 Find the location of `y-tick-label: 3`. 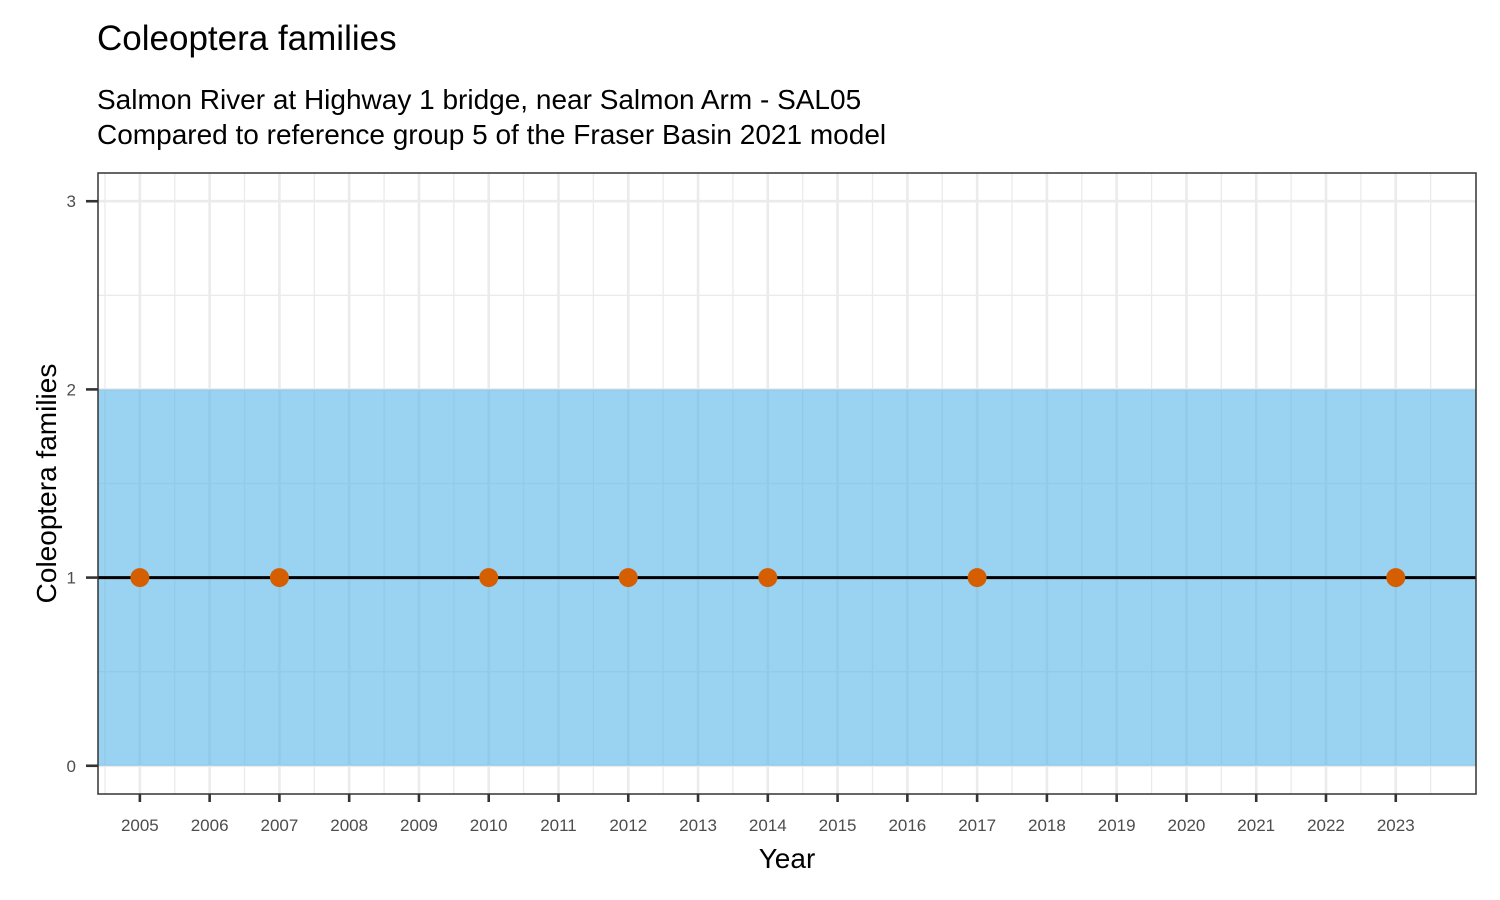

y-tick-label: 3 is located at coordinates (71, 201).